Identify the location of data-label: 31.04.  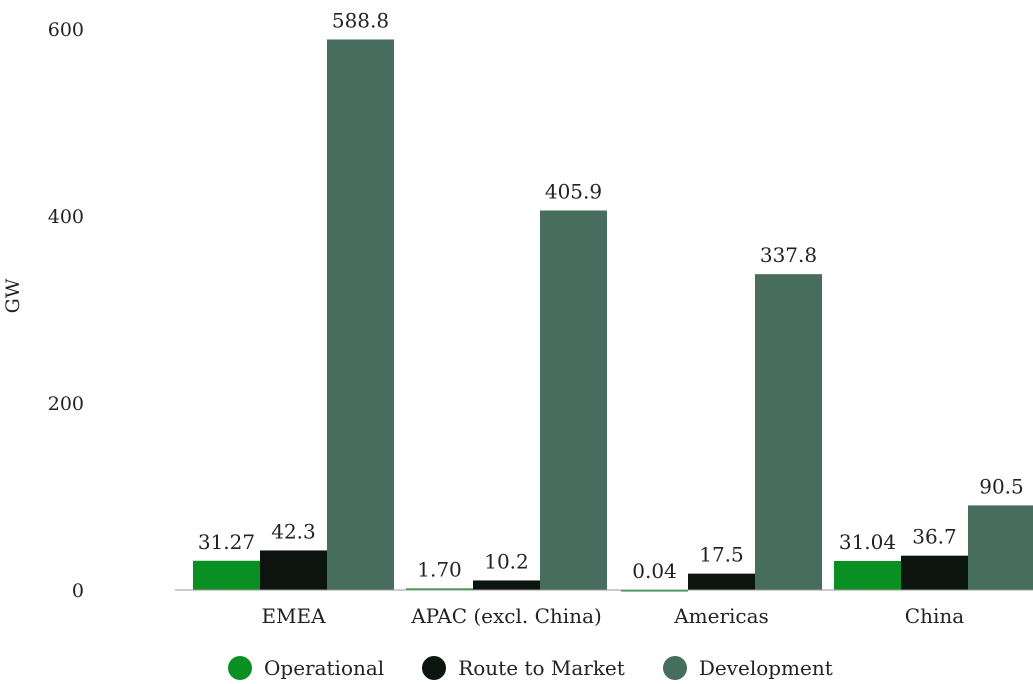
(867, 542).